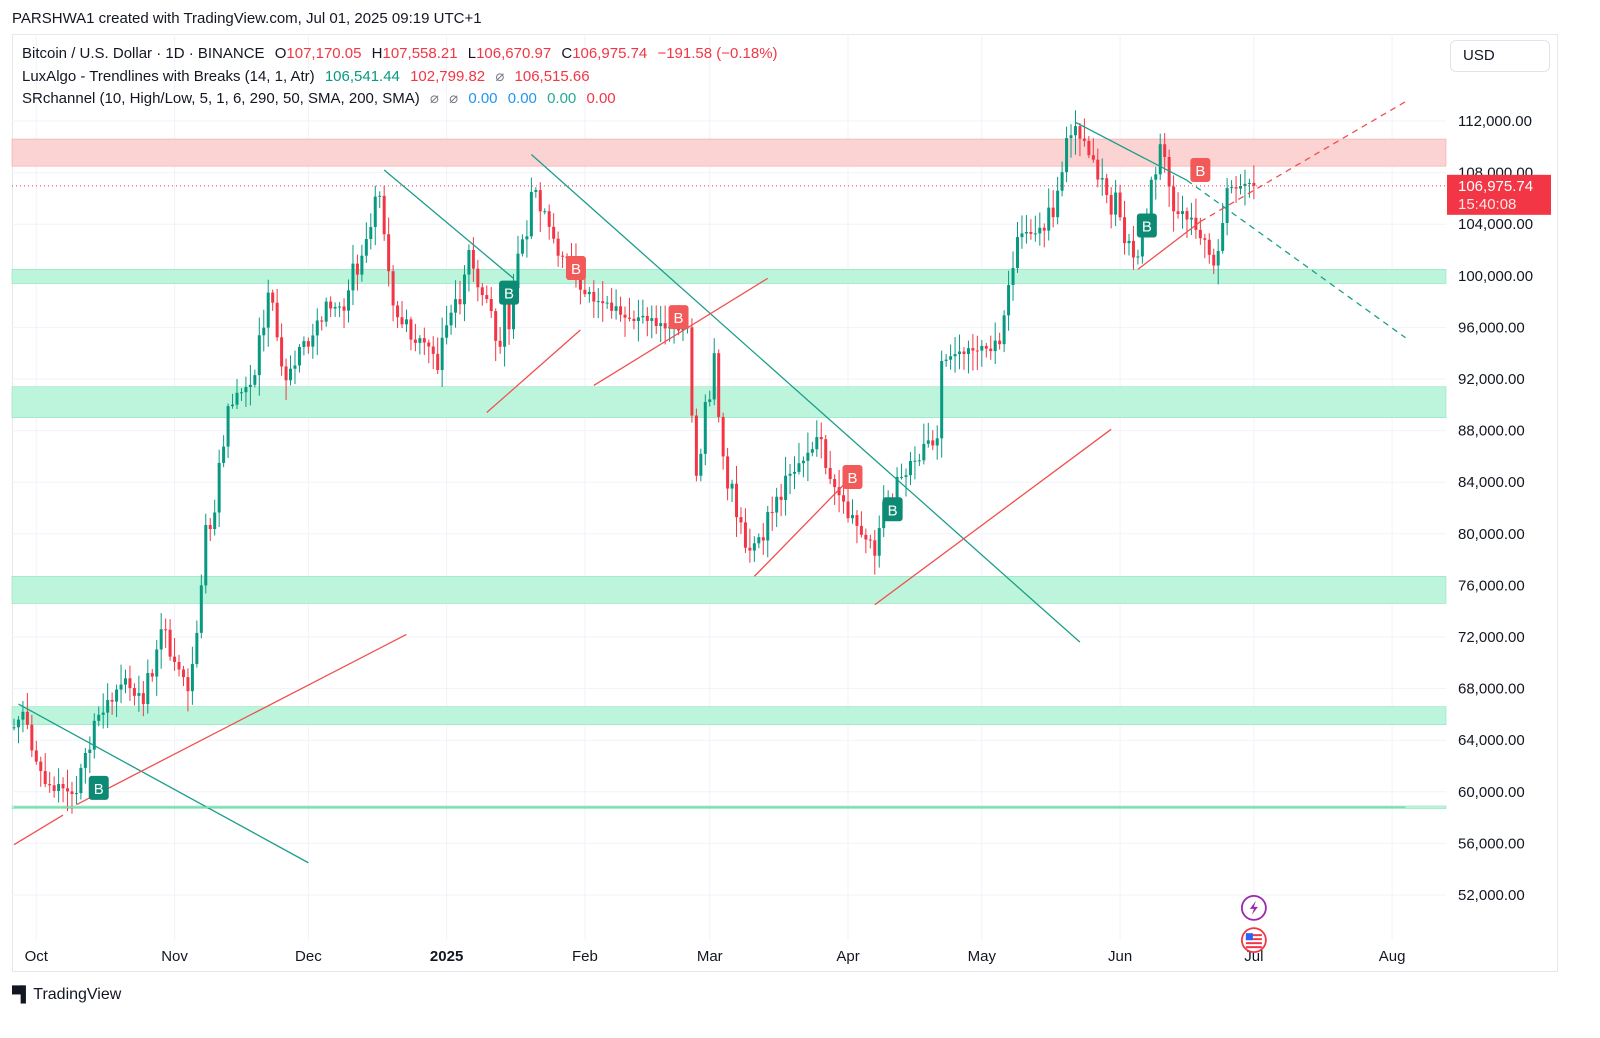 Image resolution: width=1600 pixels, height=1038 pixels. Describe the element at coordinates (1499, 194) in the screenshot. I see `last-price-label` at that location.